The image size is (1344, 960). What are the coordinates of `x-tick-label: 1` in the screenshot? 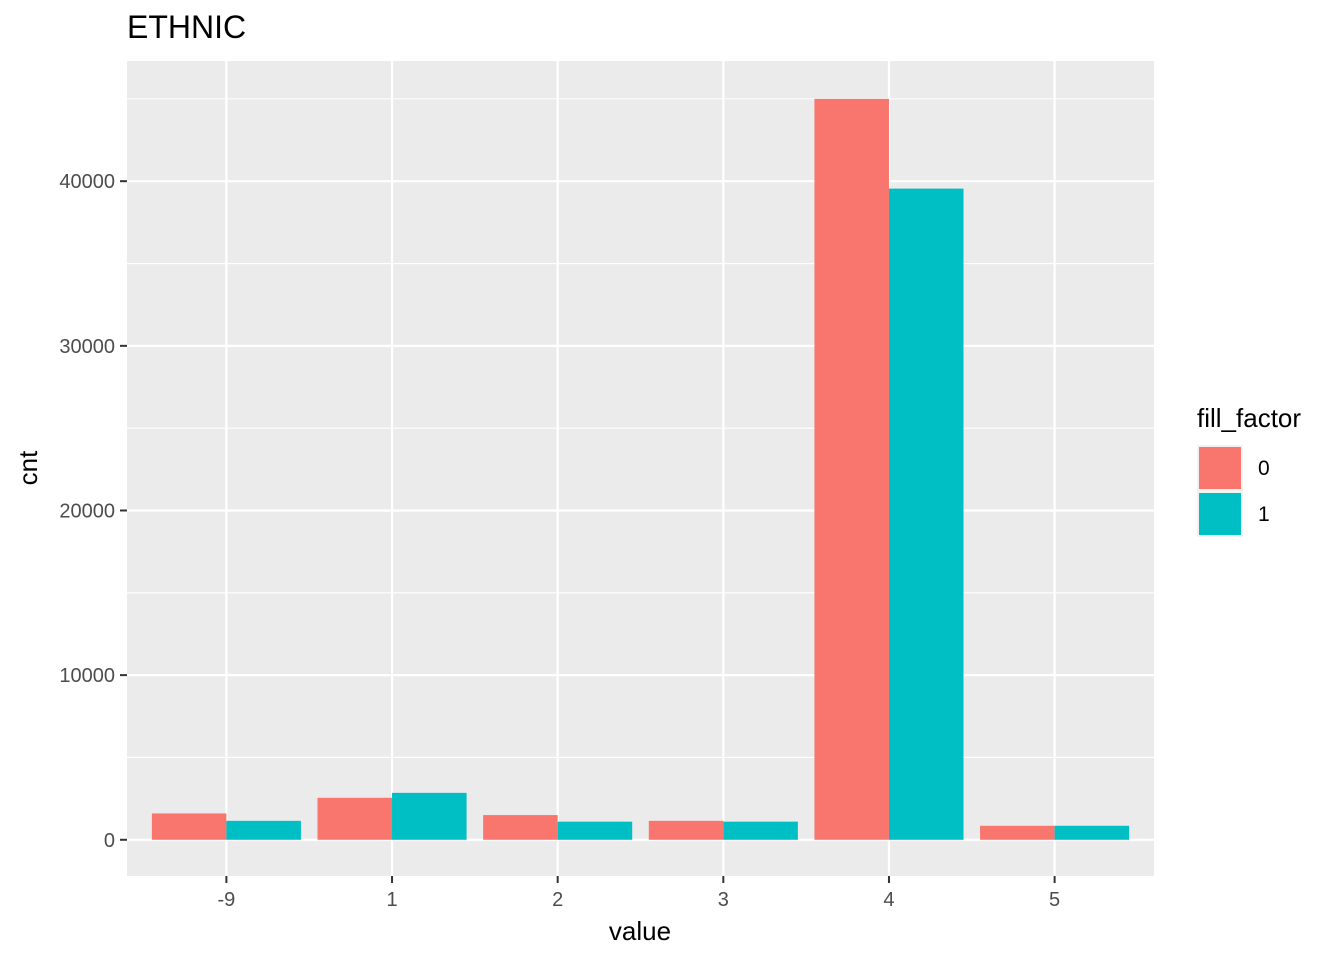 It's located at (391, 900).